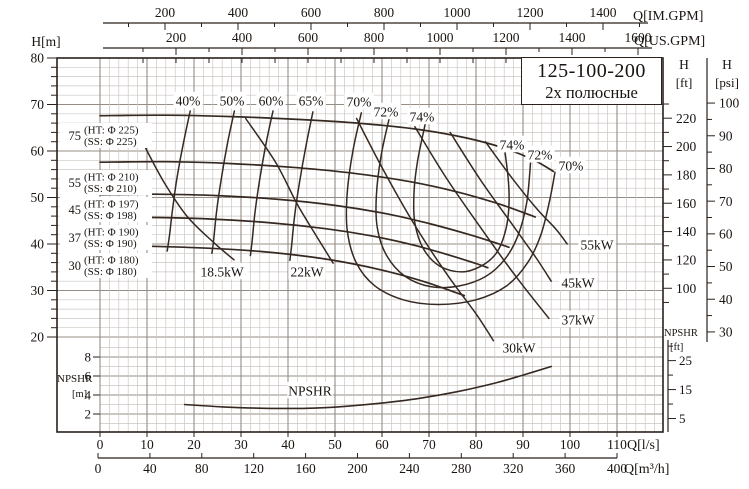  What do you see at coordinates (461, 198) in the screenshot?
I see `efficiency-curve-74%` at bounding box center [461, 198].